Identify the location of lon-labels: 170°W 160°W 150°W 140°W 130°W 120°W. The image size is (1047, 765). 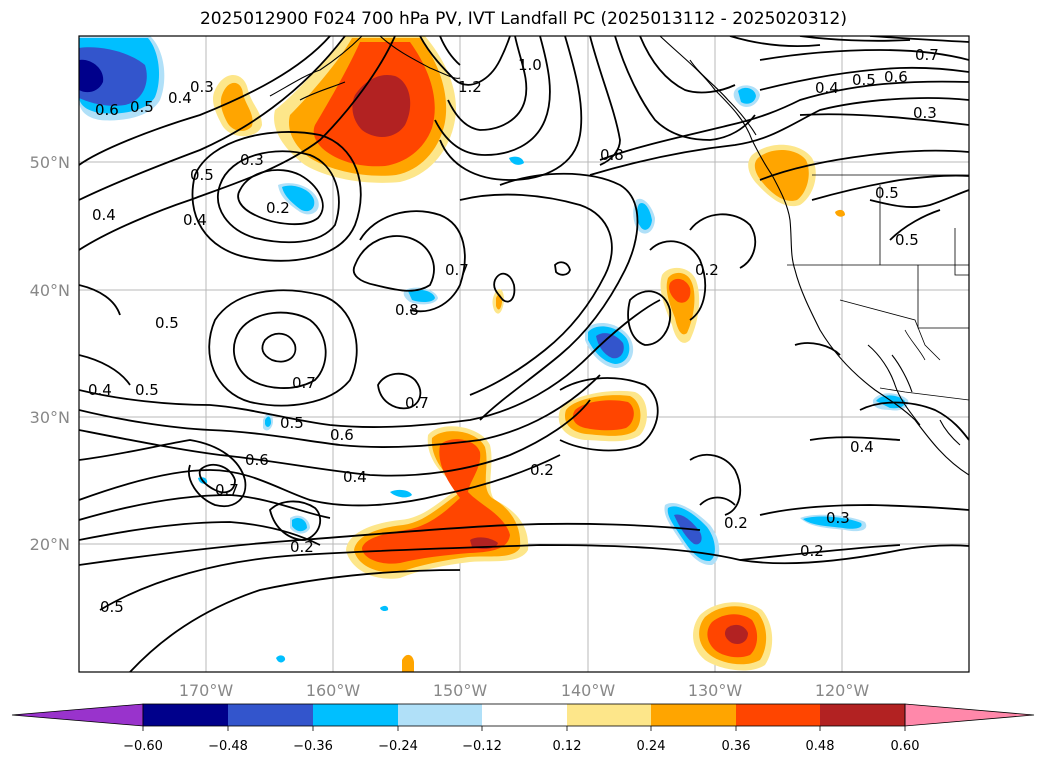
(524, 690).